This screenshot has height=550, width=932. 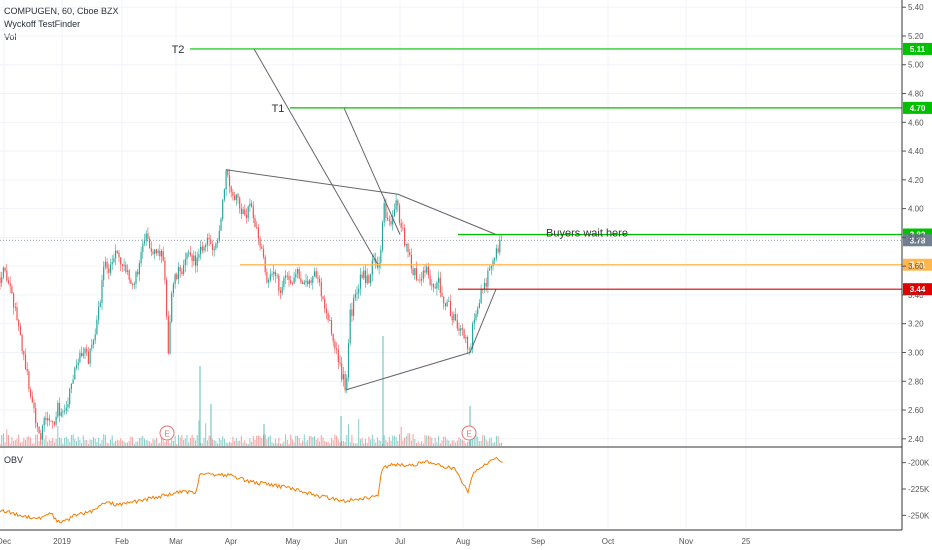 What do you see at coordinates (372, 171) in the screenshot?
I see `projection-line-t1` at bounding box center [372, 171].